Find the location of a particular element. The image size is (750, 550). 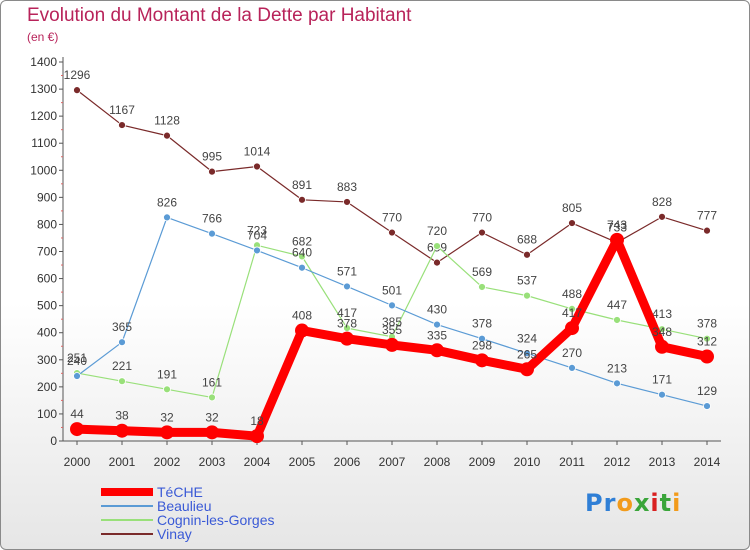

y-tick-label: 1400 is located at coordinates (43, 62).